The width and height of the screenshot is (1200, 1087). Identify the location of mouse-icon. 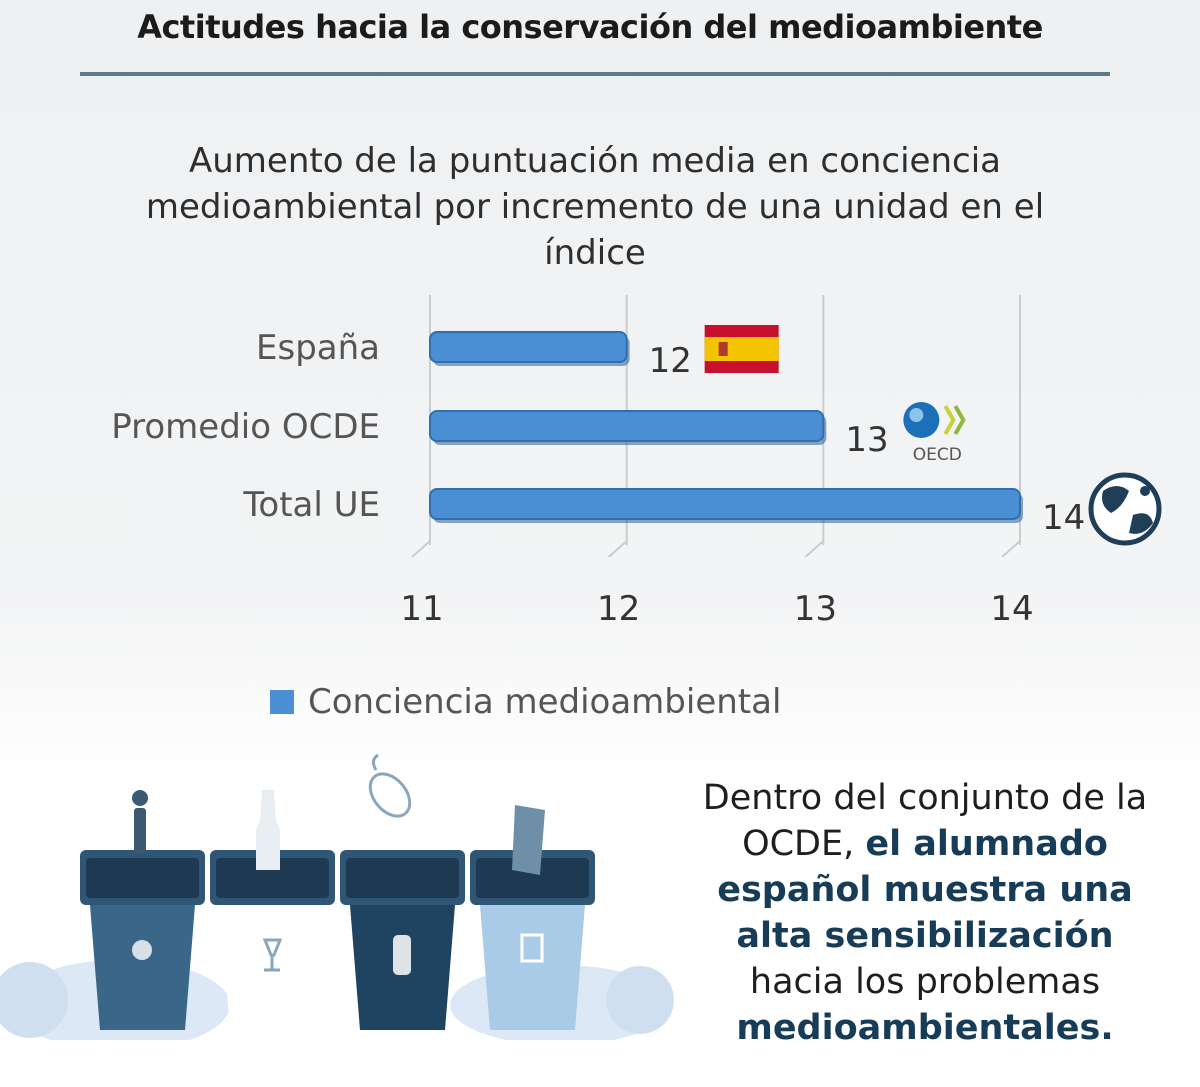
(390, 785).